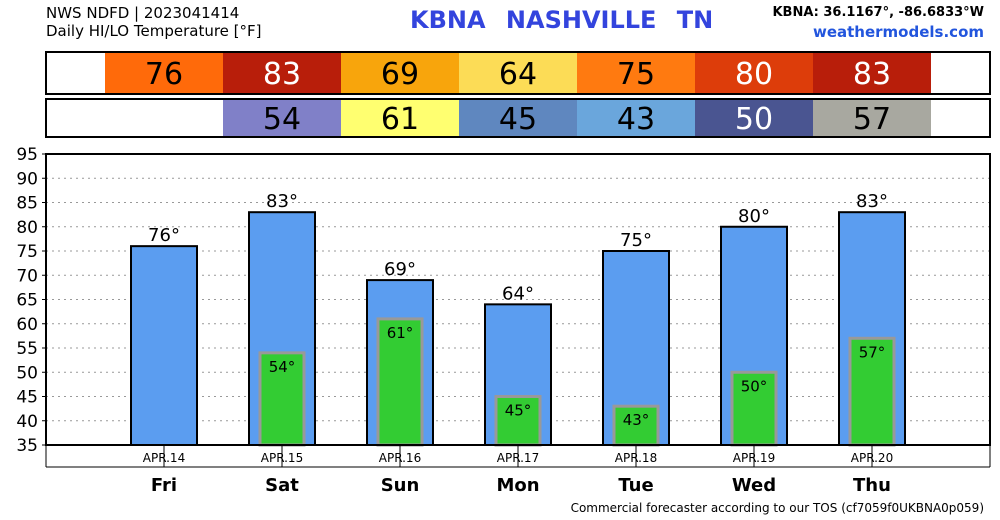 Image resolution: width=1000 pixels, height=520 pixels. What do you see at coordinates (27, 276) in the screenshot?
I see `y-tick-label: 70` at bounding box center [27, 276].